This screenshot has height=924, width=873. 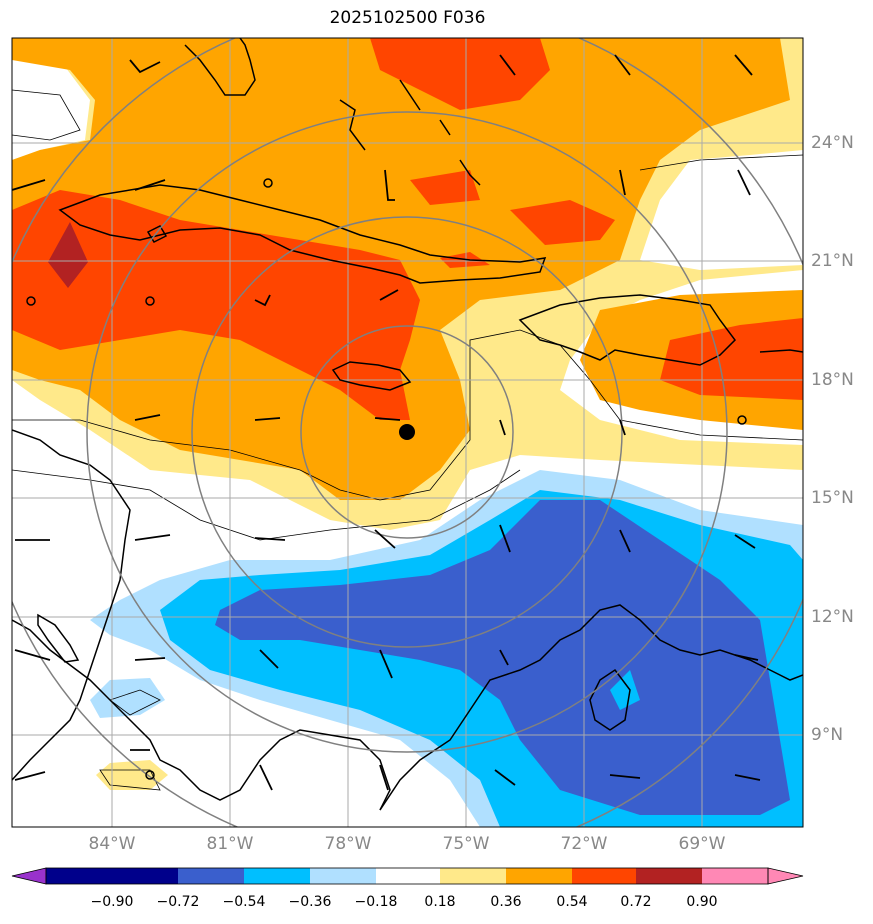 What do you see at coordinates (29, 876) in the screenshot?
I see `colorbar-extend-low` at bounding box center [29, 876].